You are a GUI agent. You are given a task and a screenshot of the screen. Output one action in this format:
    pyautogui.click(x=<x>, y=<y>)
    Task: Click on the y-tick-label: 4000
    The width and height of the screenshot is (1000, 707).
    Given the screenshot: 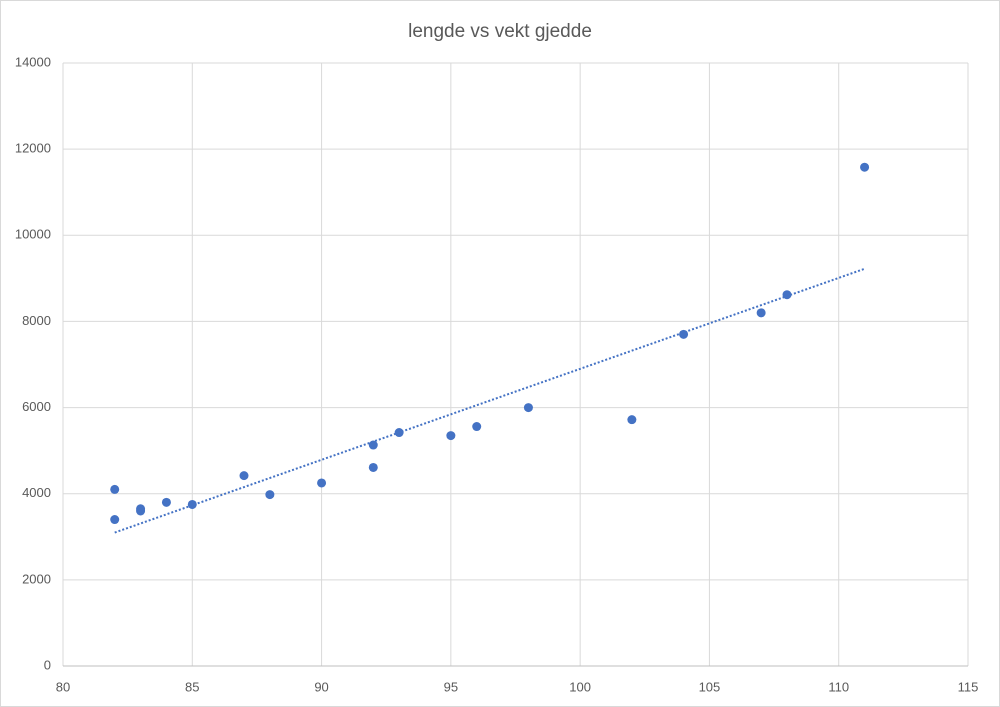 What is the action you would take?
    pyautogui.click(x=36, y=492)
    